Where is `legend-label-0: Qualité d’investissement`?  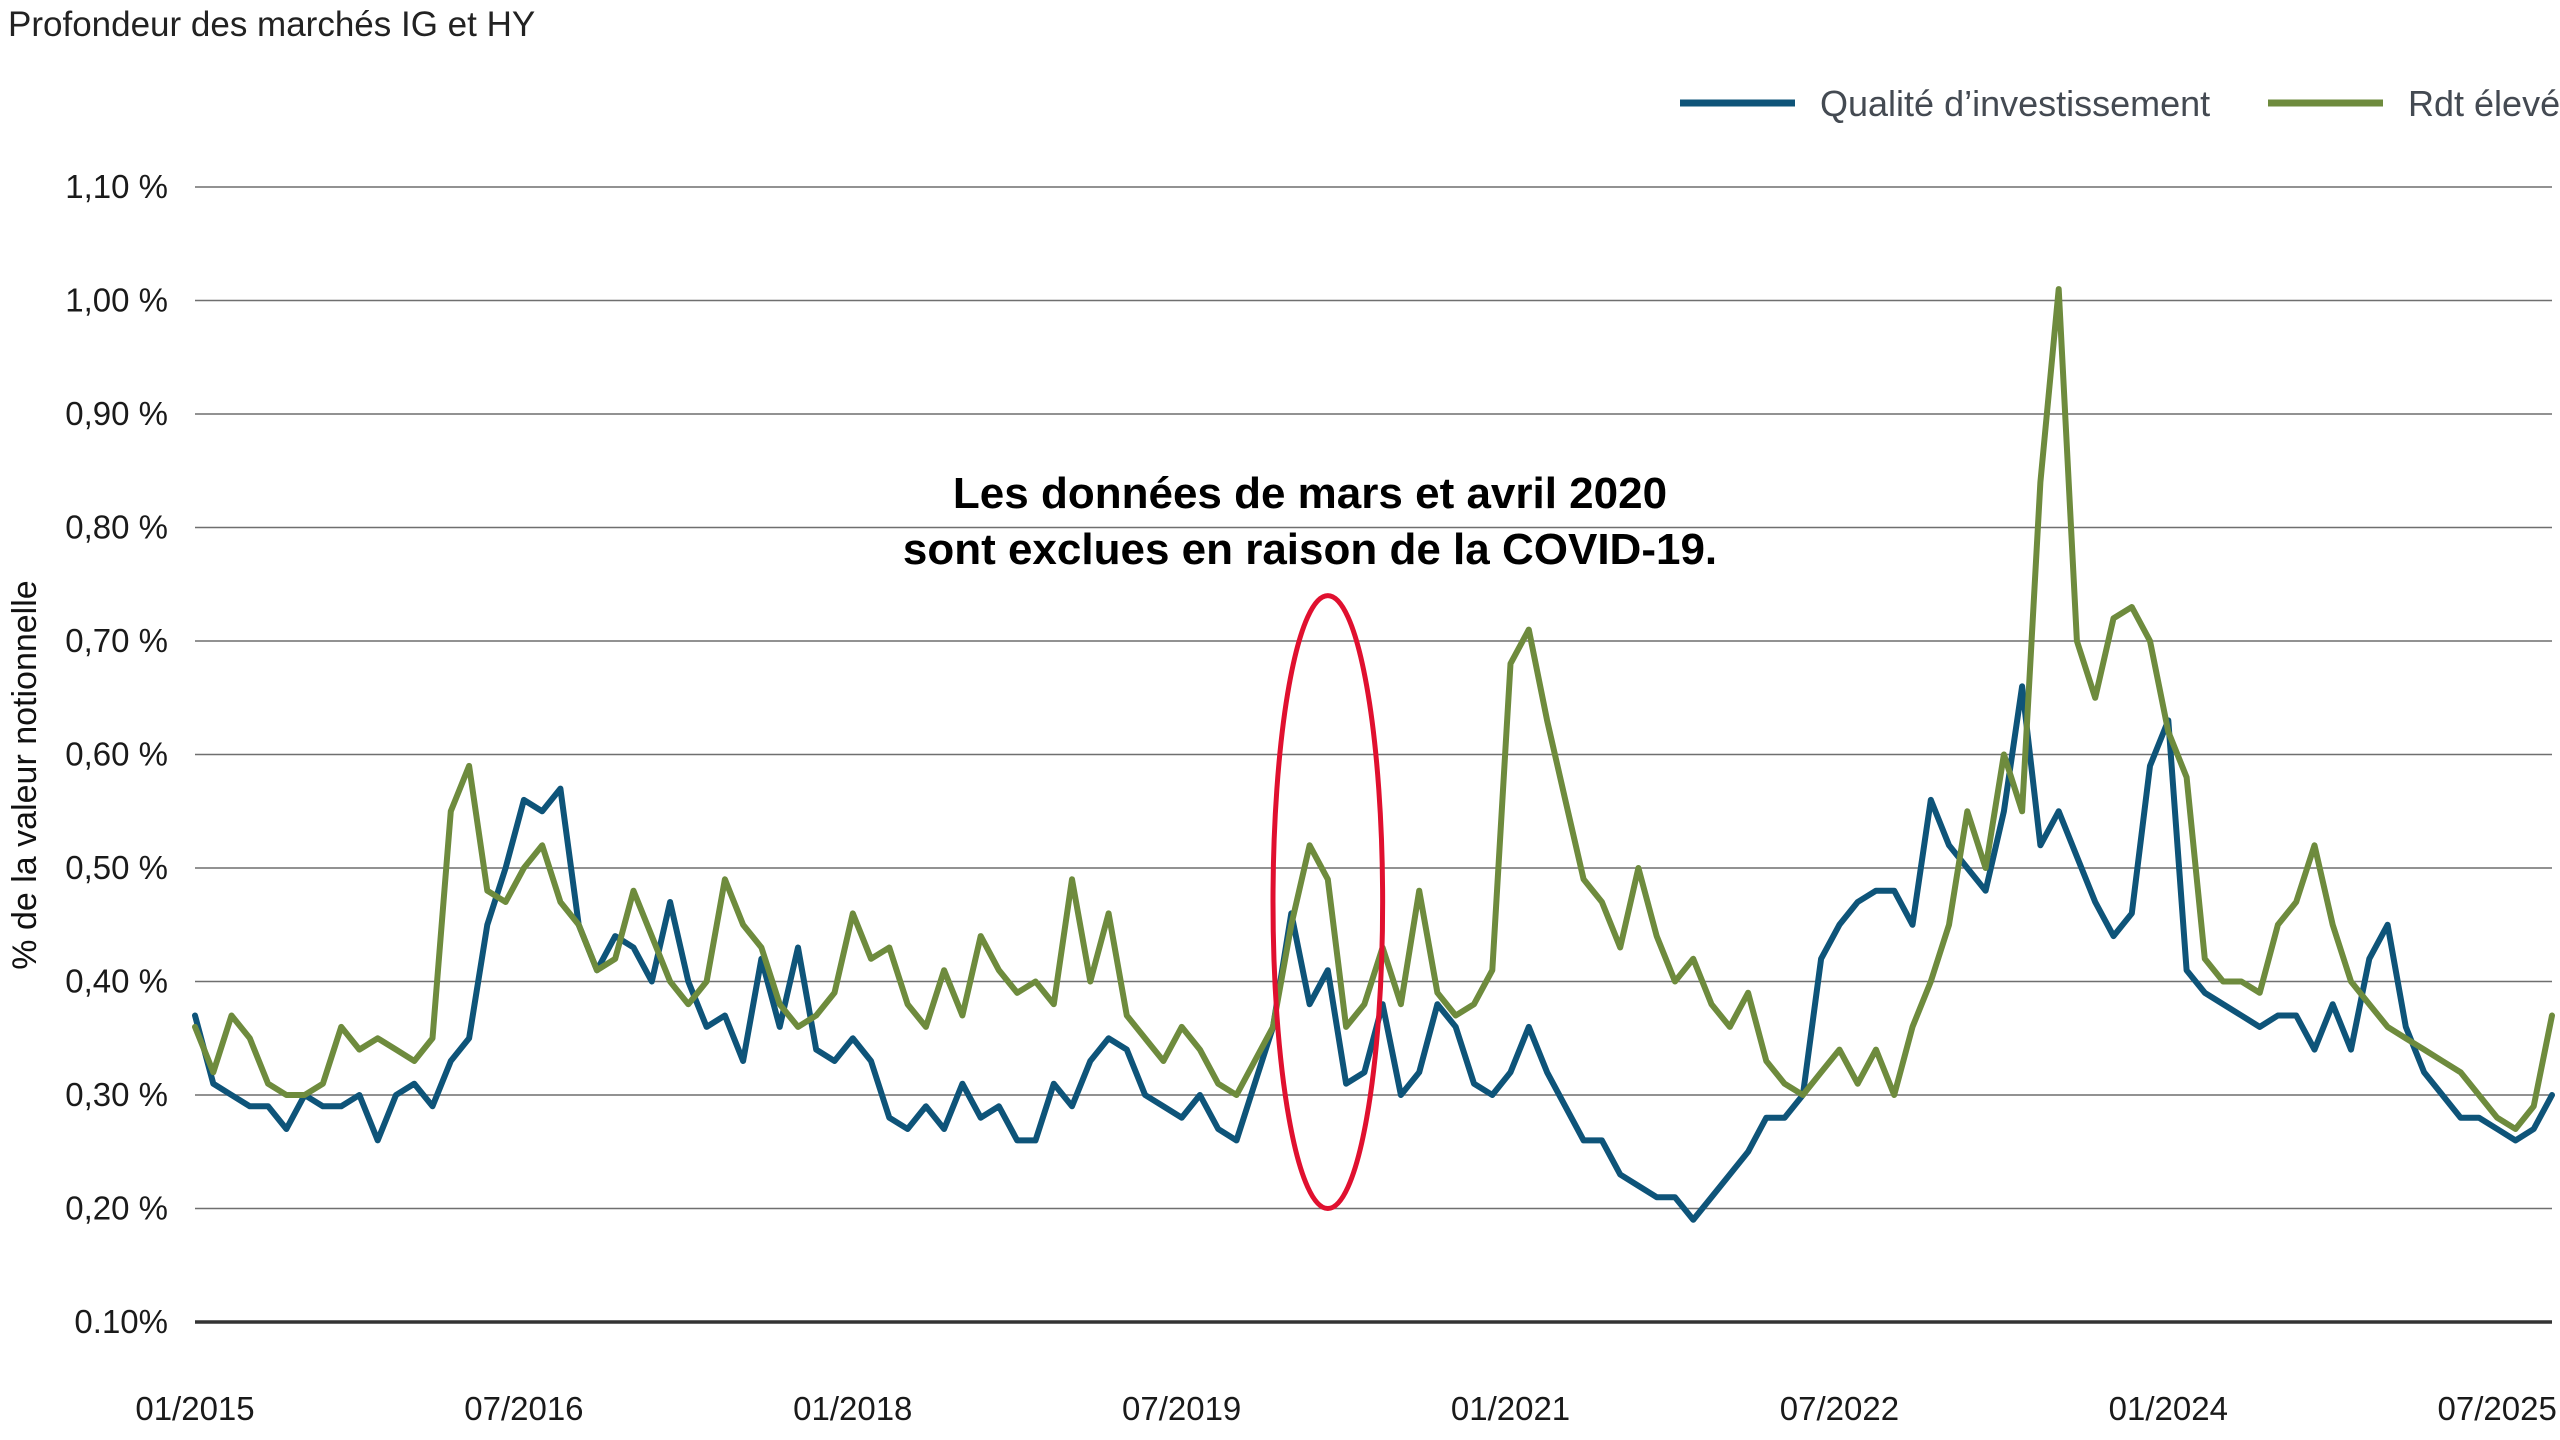
legend-label-0: Qualité d’investissement is located at coordinates (2015, 103).